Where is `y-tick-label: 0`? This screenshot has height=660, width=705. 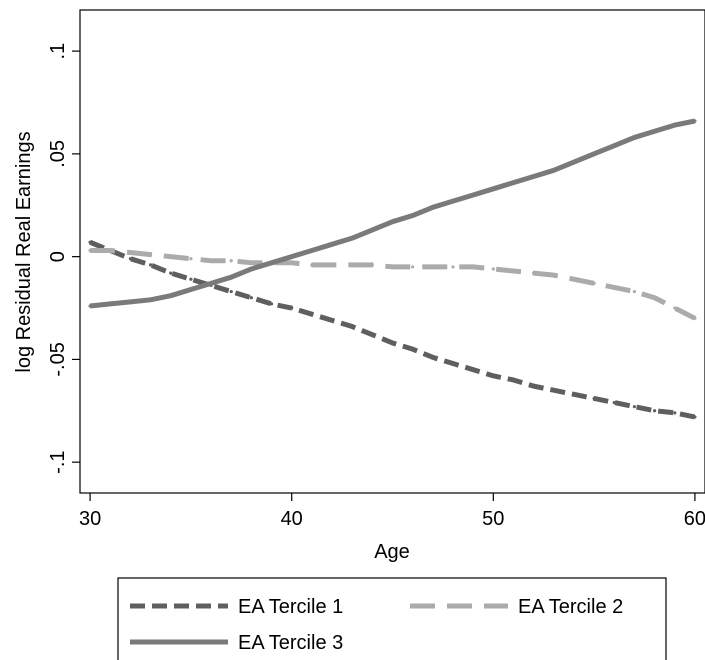 y-tick-label: 0 is located at coordinates (58, 256).